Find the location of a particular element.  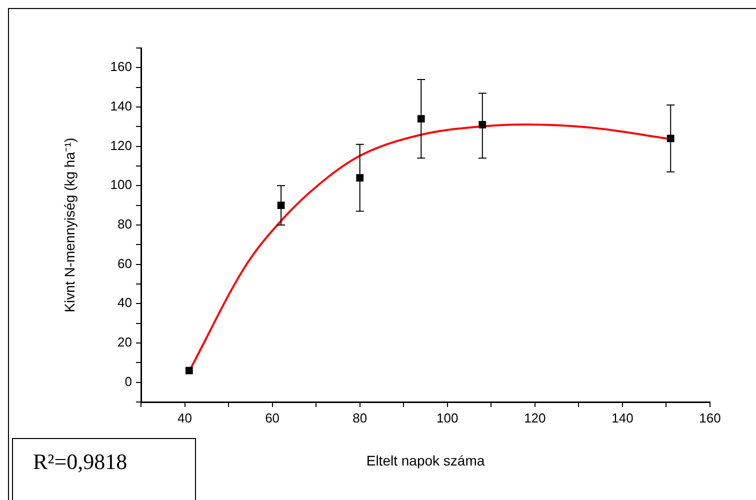

x-tick-label: 80 is located at coordinates (360, 418).